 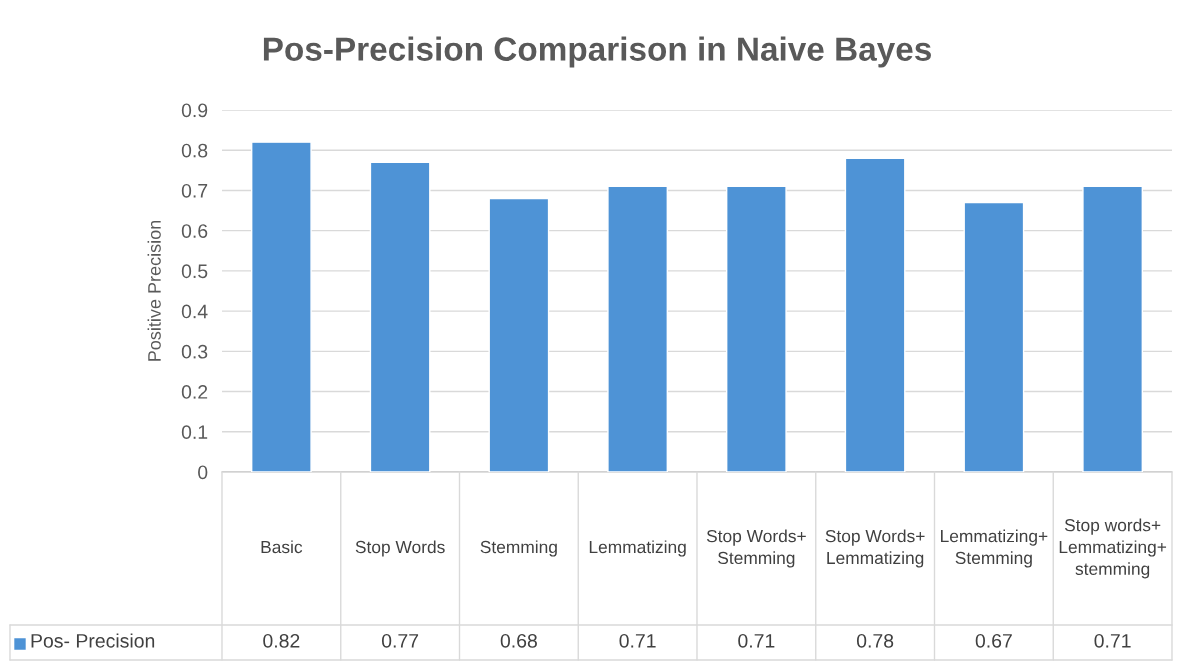 I want to click on x-tick-label: Lemmatizing, so click(x=637, y=548).